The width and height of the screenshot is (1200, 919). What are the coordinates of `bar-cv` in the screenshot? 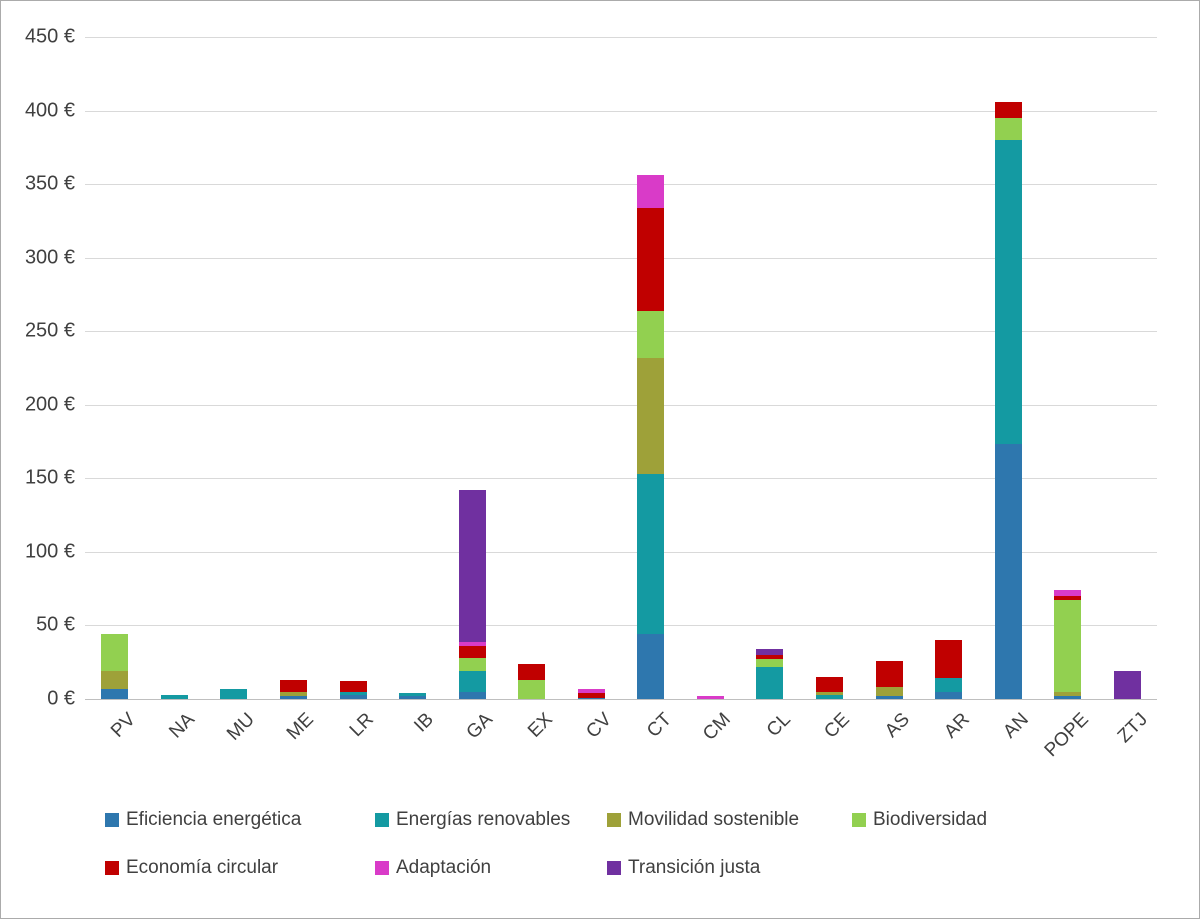 It's located at (591, 693).